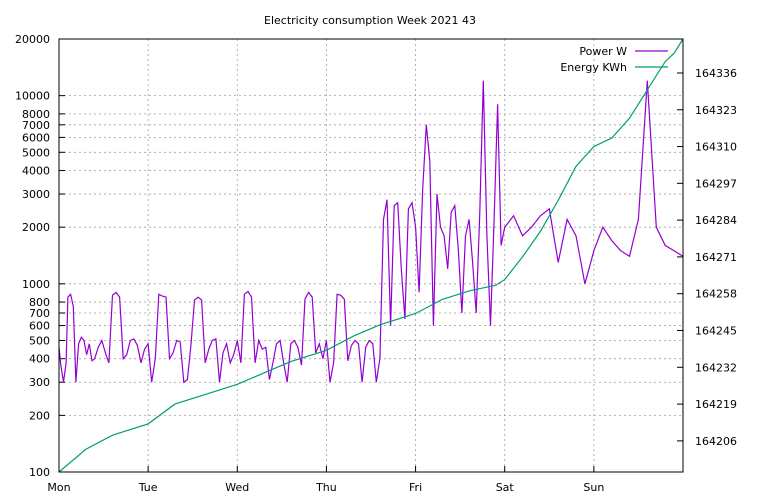 Image resolution: width=768 pixels, height=500 pixels. Describe the element at coordinates (36, 171) in the screenshot. I see `y-left-tick-label: 4000` at that location.